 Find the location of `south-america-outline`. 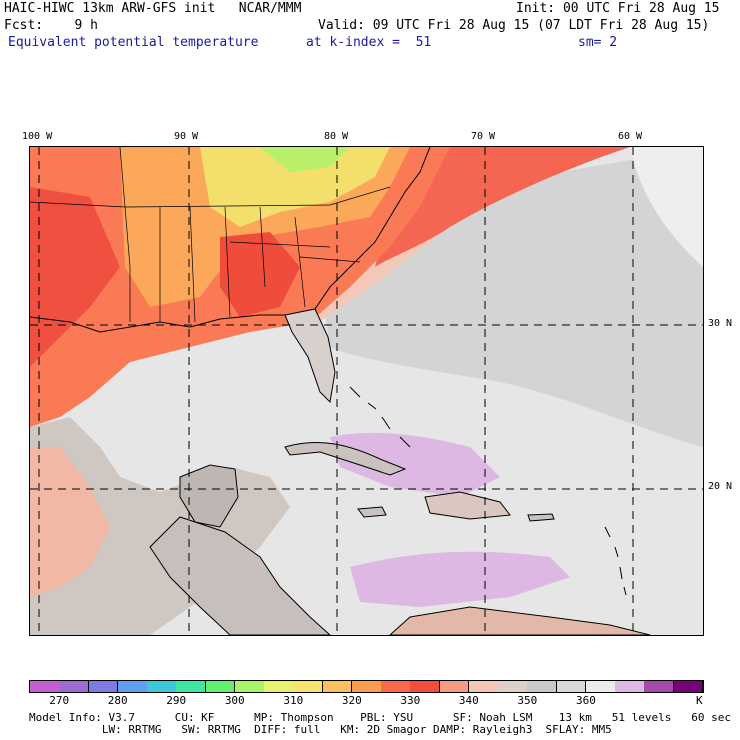

south-america-outline is located at coordinates (520, 620).